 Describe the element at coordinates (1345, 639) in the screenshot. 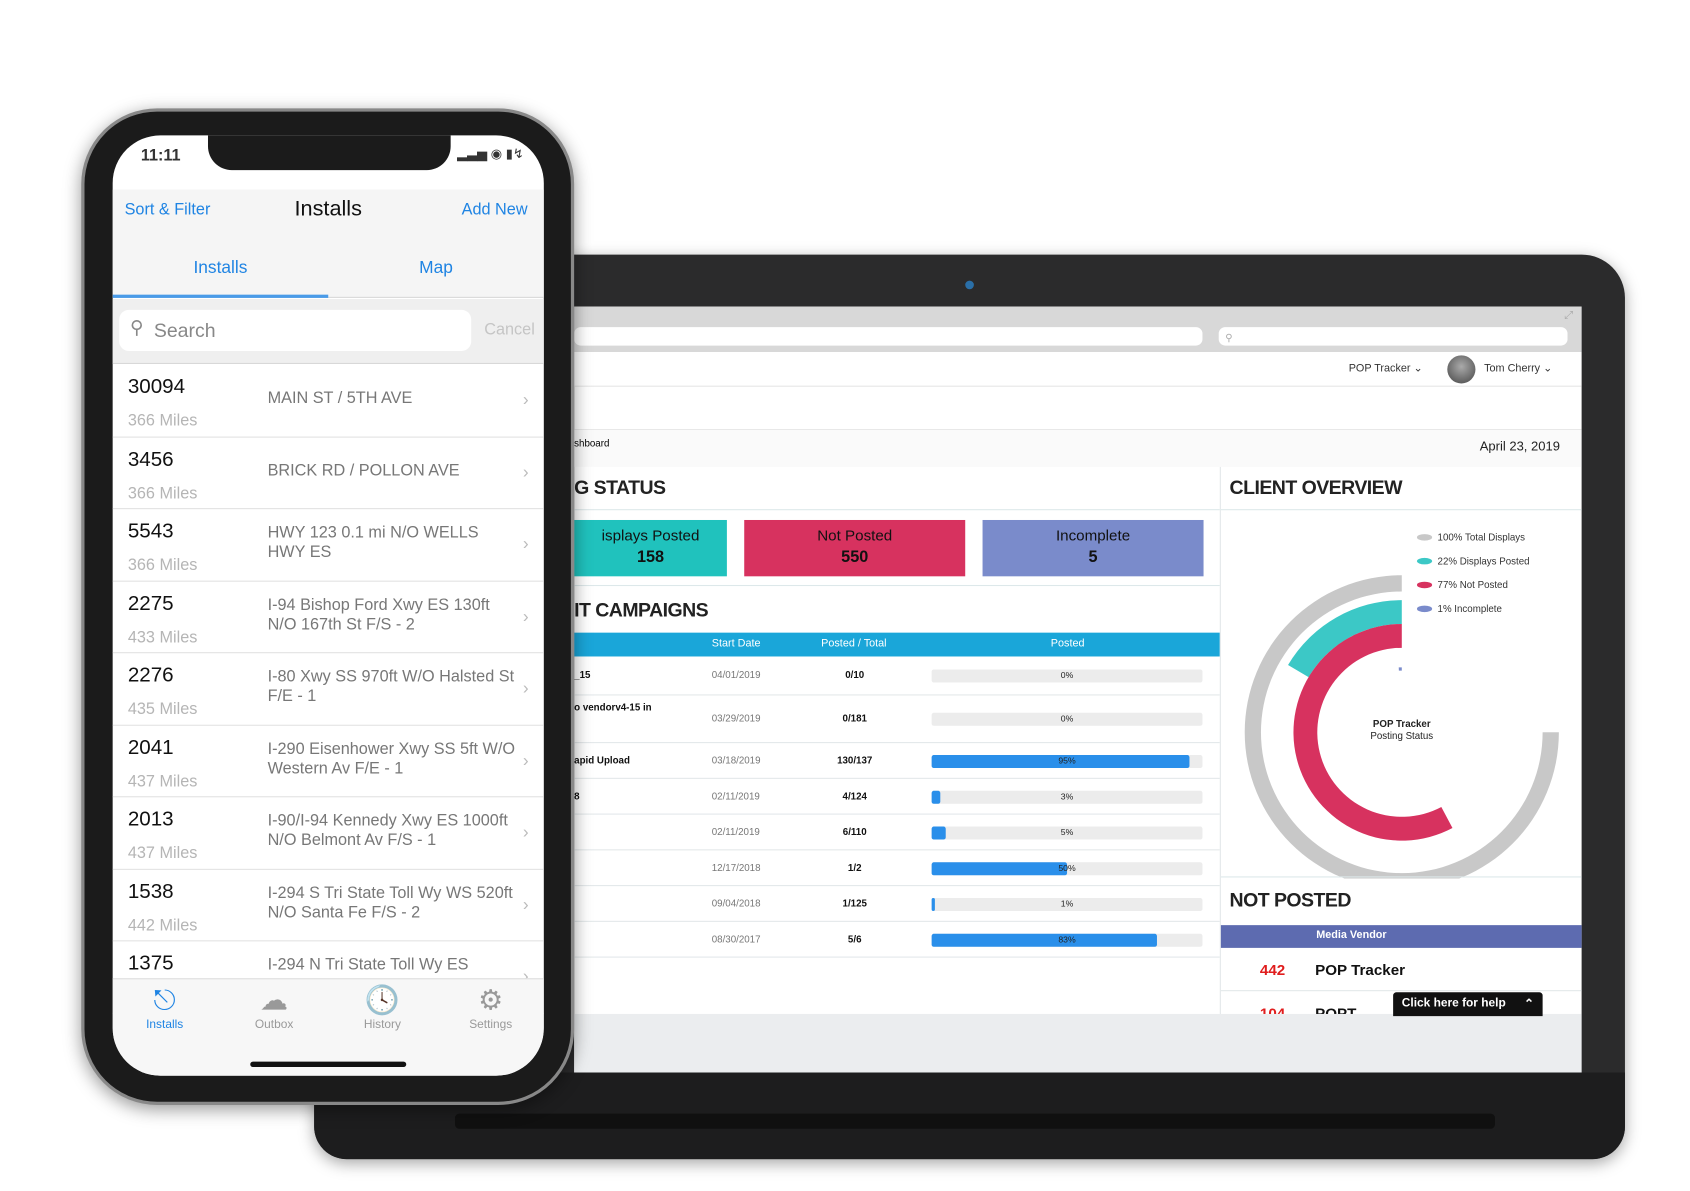

I see `displays-posted-arc` at that location.